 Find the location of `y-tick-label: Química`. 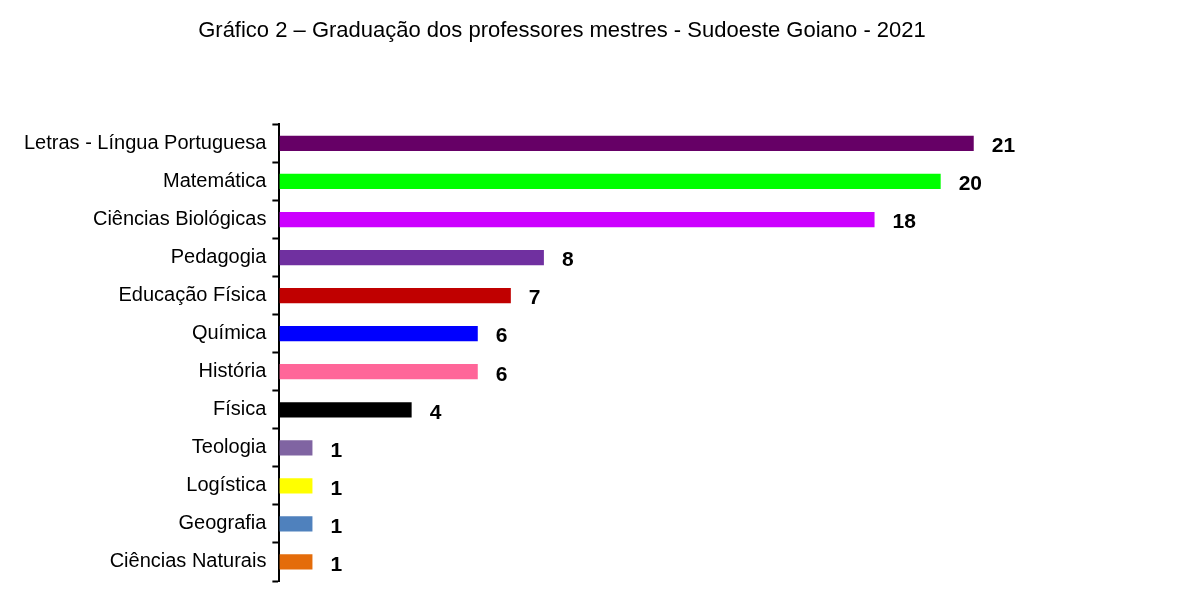

y-tick-label: Química is located at coordinates (229, 332).